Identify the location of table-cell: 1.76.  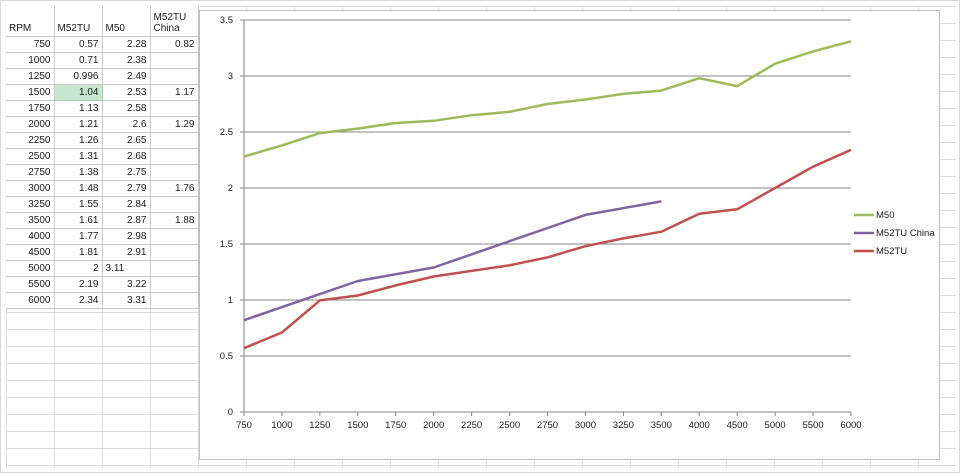
(174, 188).